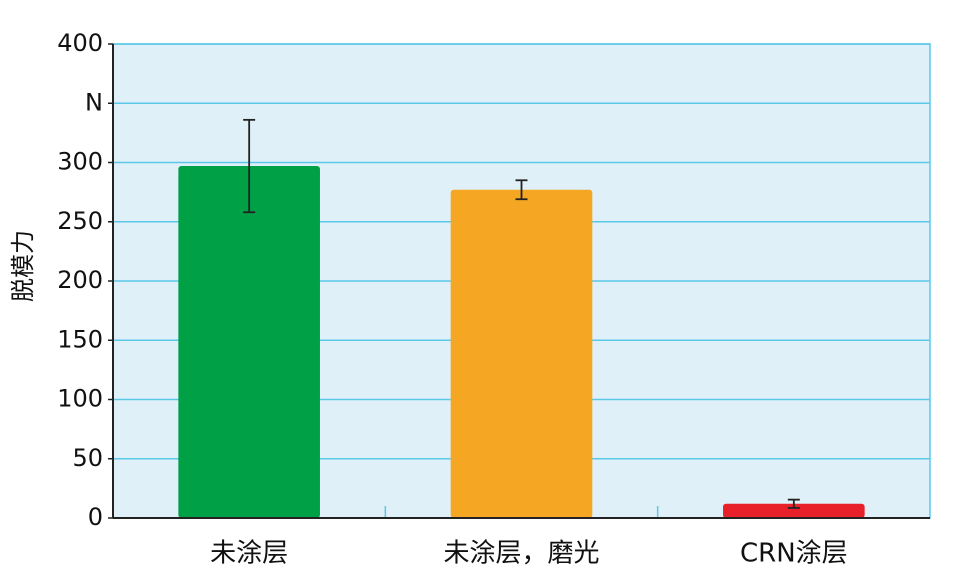 Image resolution: width=957 pixels, height=586 pixels. I want to click on y-tick-label: 0, so click(95, 517).